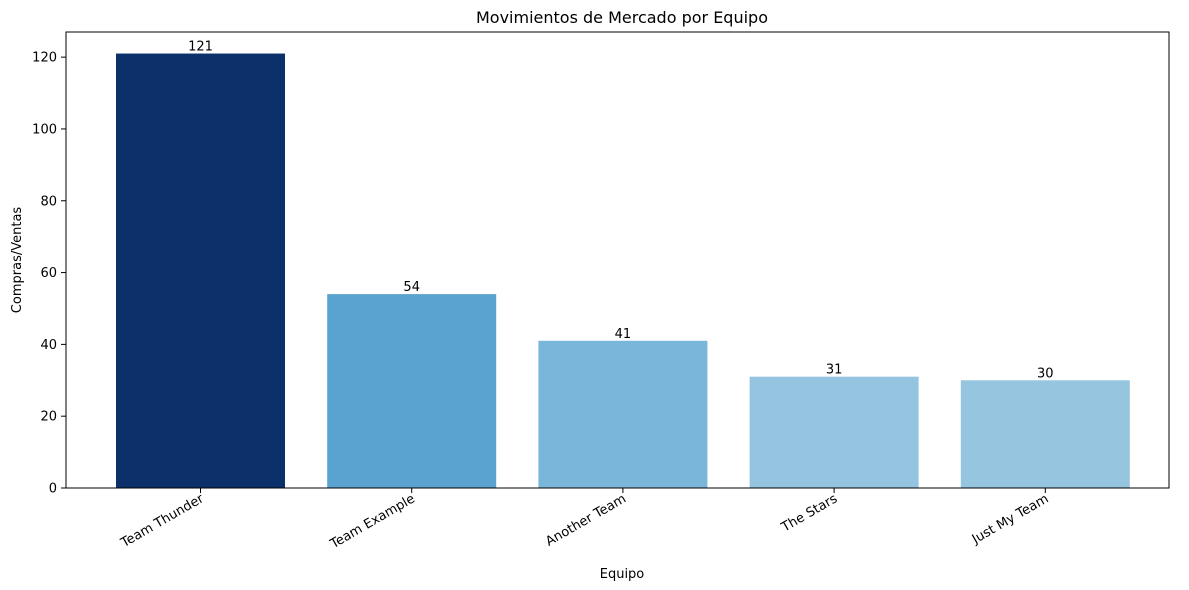 This screenshot has height=590, width=1189. What do you see at coordinates (44, 58) in the screenshot?
I see `y-tick-label-6: 120` at bounding box center [44, 58].